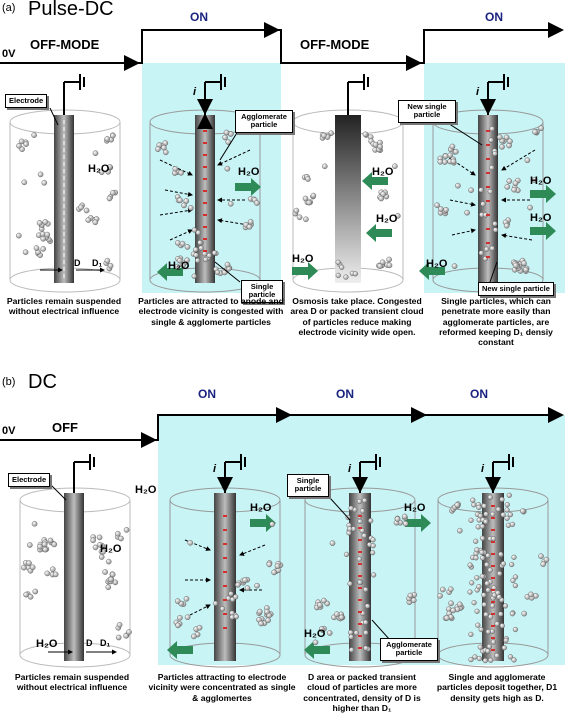 The height and width of the screenshot is (722, 565). What do you see at coordinates (541, 181) in the screenshot?
I see `panel-a-water-7: H₂O` at bounding box center [541, 181].